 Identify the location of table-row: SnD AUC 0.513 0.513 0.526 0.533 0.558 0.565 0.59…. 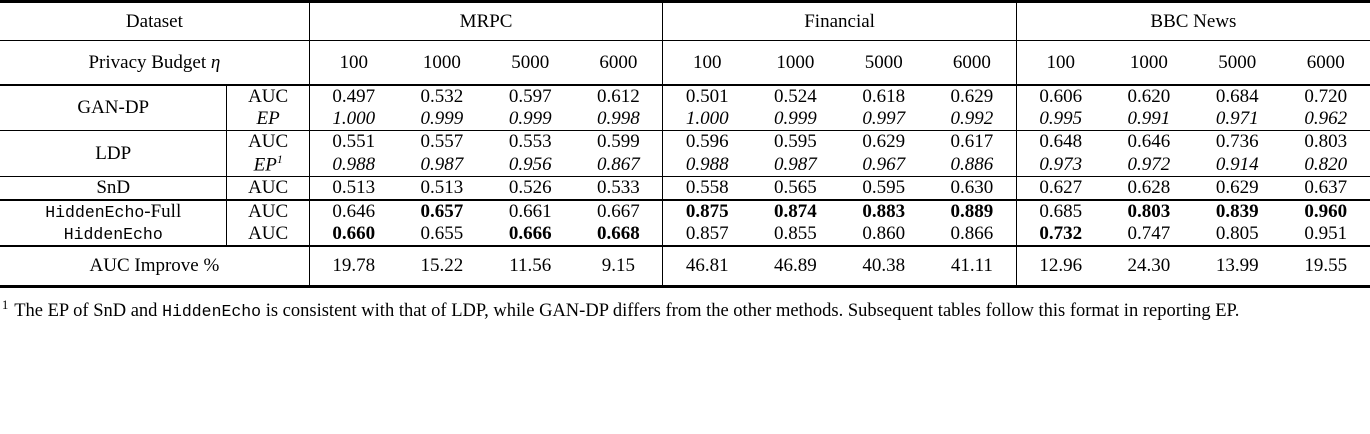
(685, 188).